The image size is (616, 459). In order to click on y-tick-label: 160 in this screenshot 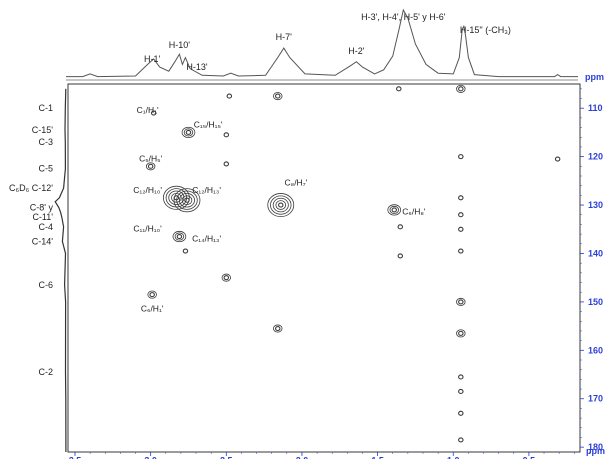, I will do `click(595, 350)`.